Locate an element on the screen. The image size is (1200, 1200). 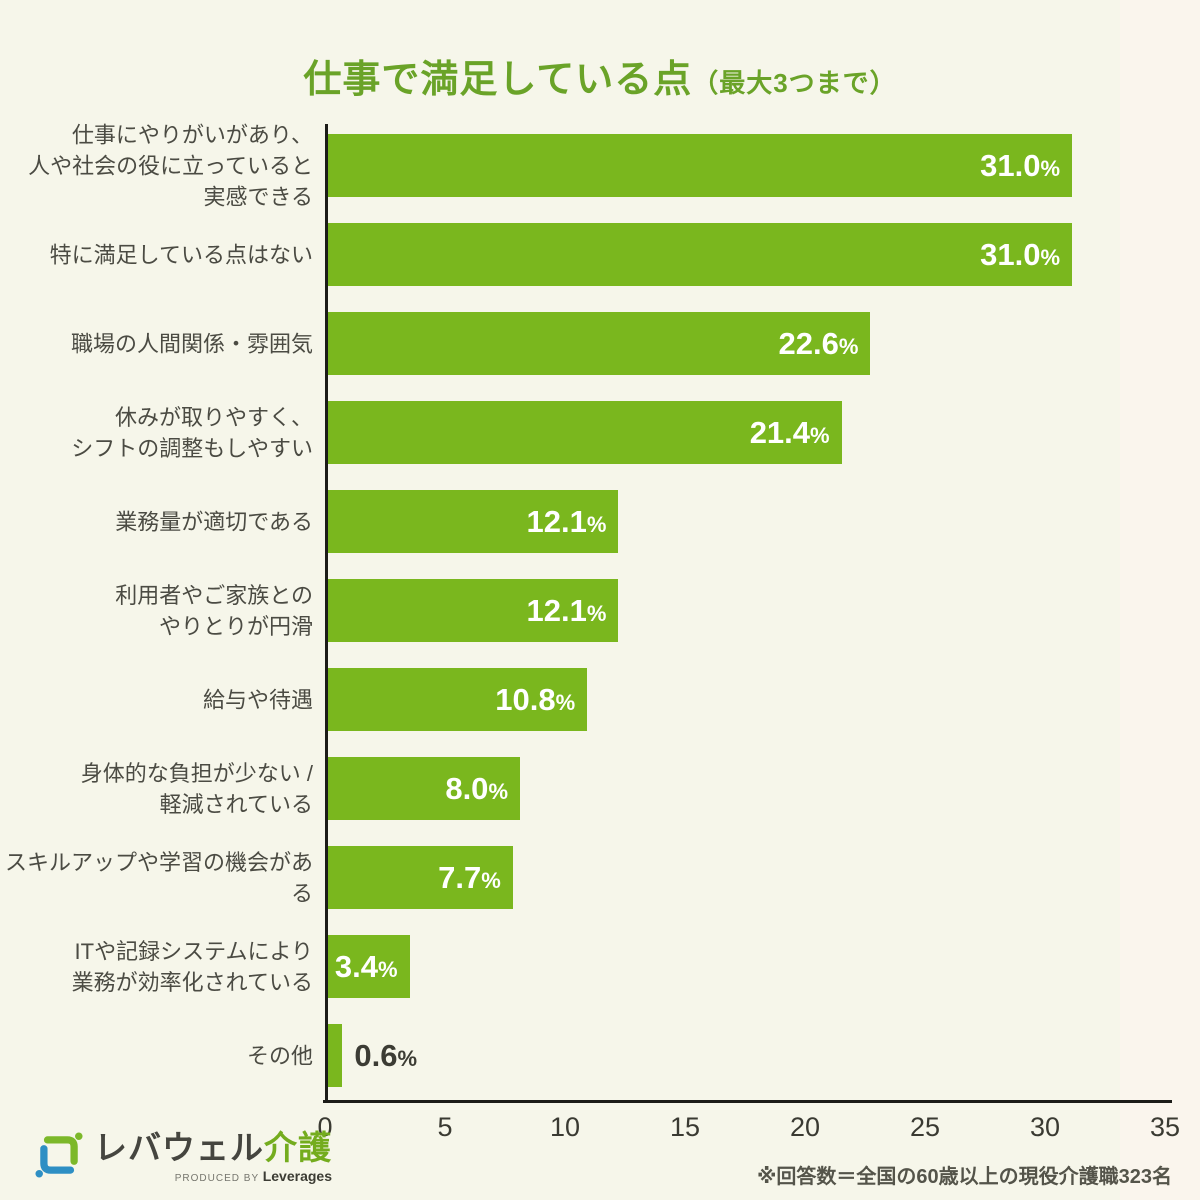
category-label: その他 is located at coordinates (279, 1055).